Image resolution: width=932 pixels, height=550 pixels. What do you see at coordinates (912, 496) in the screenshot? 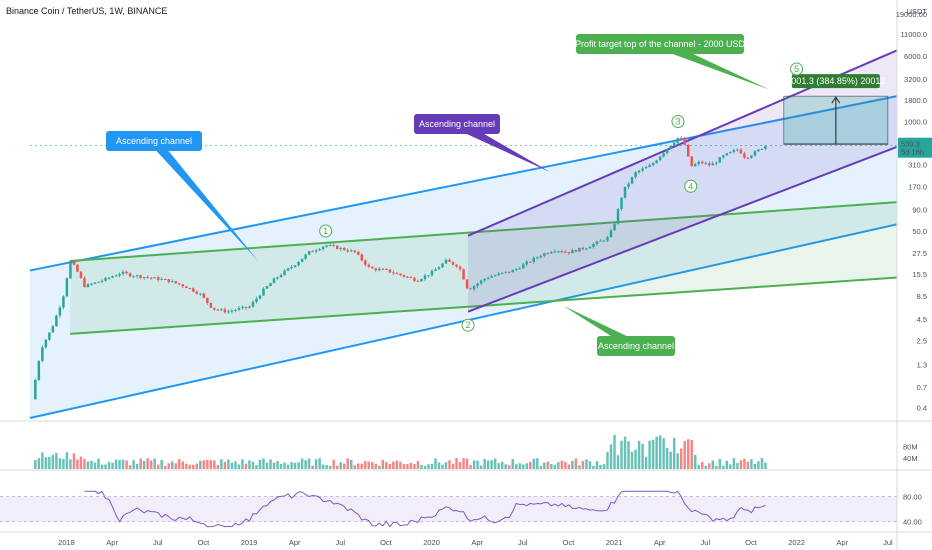
I see `rsi-axis-label: 80.00` at bounding box center [912, 496].